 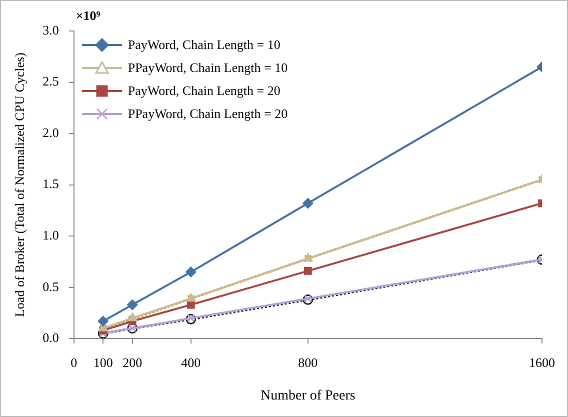 What do you see at coordinates (50, 338) in the screenshot?
I see `y-tick-label: 0.0` at bounding box center [50, 338].